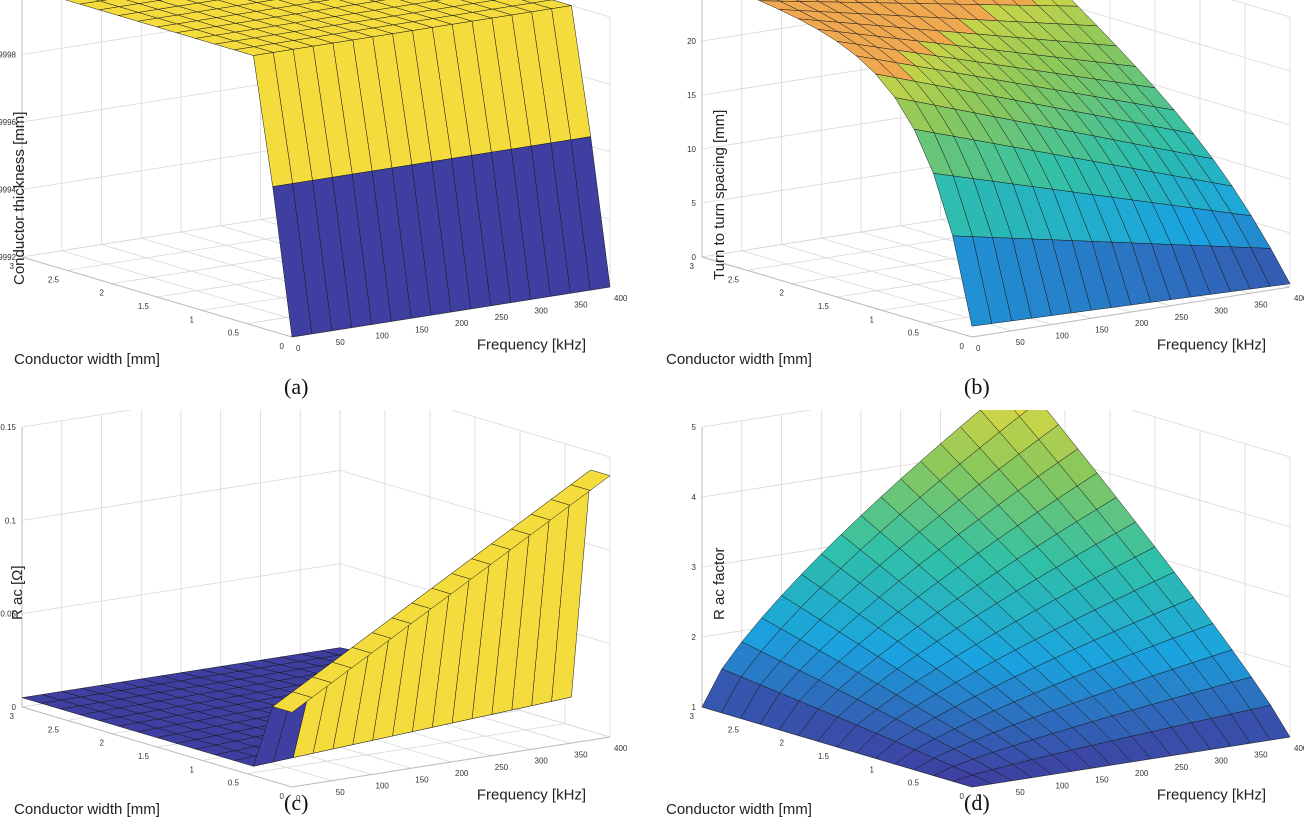 This screenshot has width=1304, height=821. I want to click on caption-d: (d), so click(977, 802).